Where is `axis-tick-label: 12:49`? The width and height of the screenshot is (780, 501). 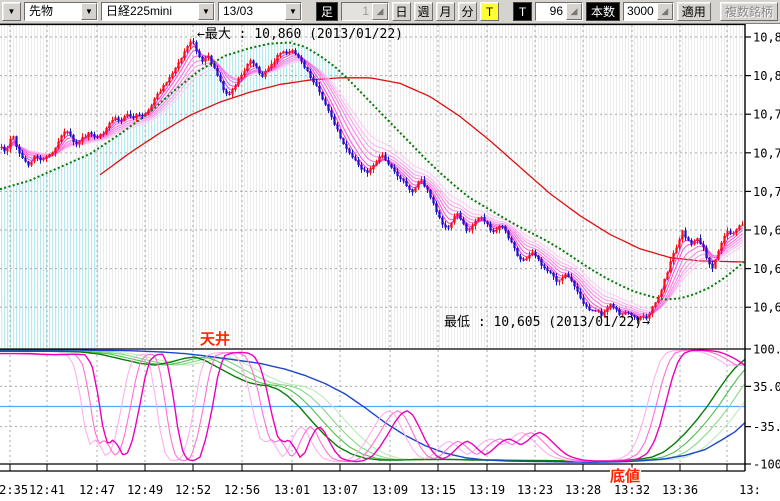 axis-tick-label: 12:49 is located at coordinates (145, 490).